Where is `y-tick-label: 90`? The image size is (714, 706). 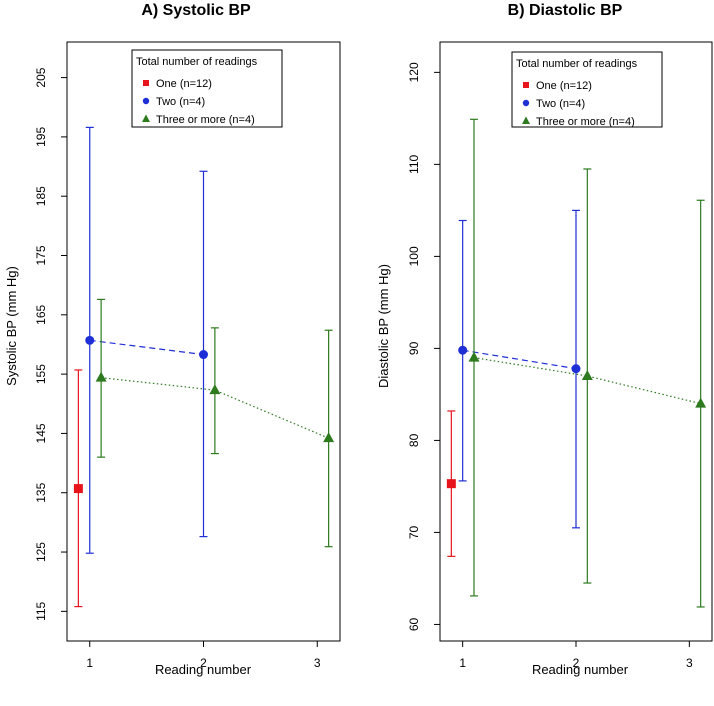 y-tick-label: 90 is located at coordinates (414, 348).